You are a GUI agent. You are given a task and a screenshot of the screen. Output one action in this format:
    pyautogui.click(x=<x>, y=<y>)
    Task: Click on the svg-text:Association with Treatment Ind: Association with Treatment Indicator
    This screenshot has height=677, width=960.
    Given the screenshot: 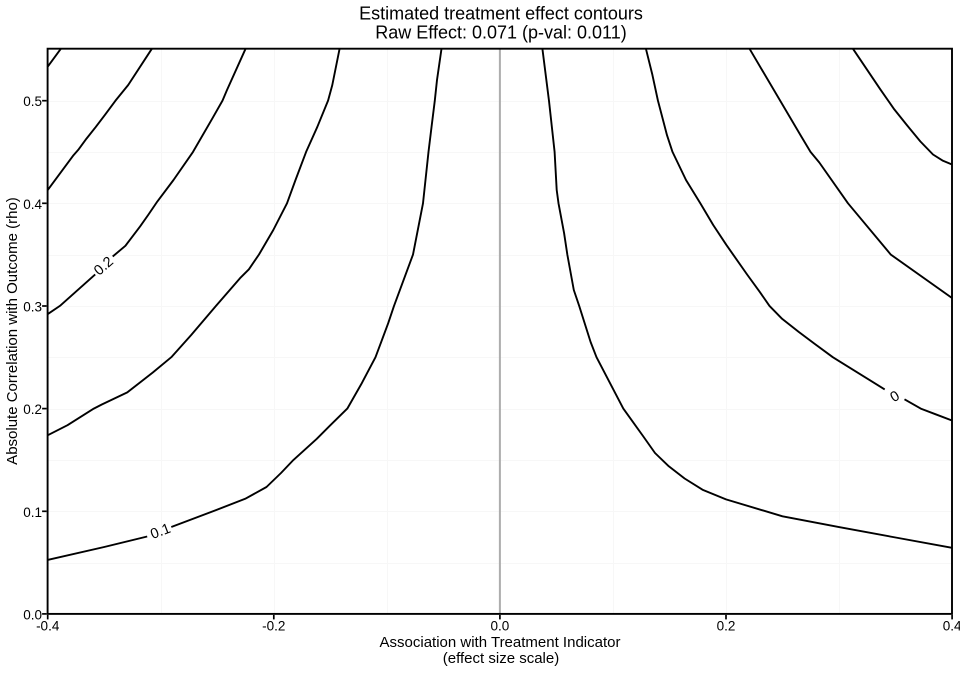 What is the action you would take?
    pyautogui.click(x=500, y=642)
    